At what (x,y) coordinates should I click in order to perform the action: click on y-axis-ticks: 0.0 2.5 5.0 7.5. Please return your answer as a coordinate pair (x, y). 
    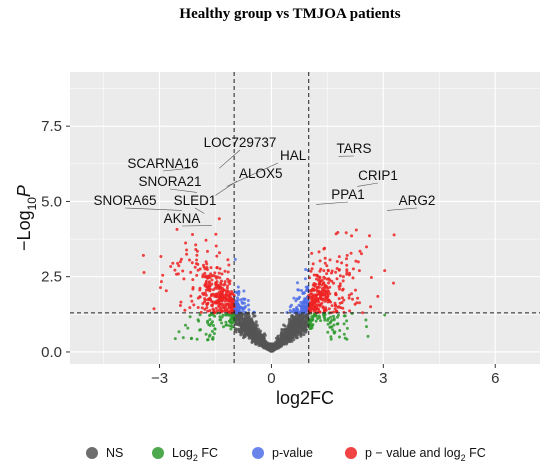
    Looking at the image, I should click on (55, 239).